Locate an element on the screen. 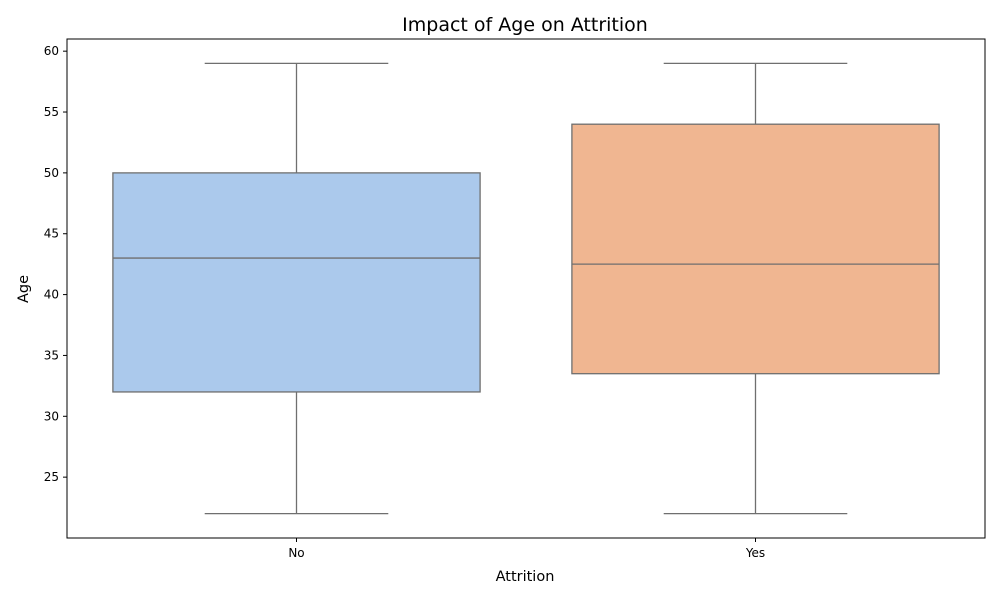 This screenshot has height=600, width=1000. y-tick-label: 35 is located at coordinates (51, 355).